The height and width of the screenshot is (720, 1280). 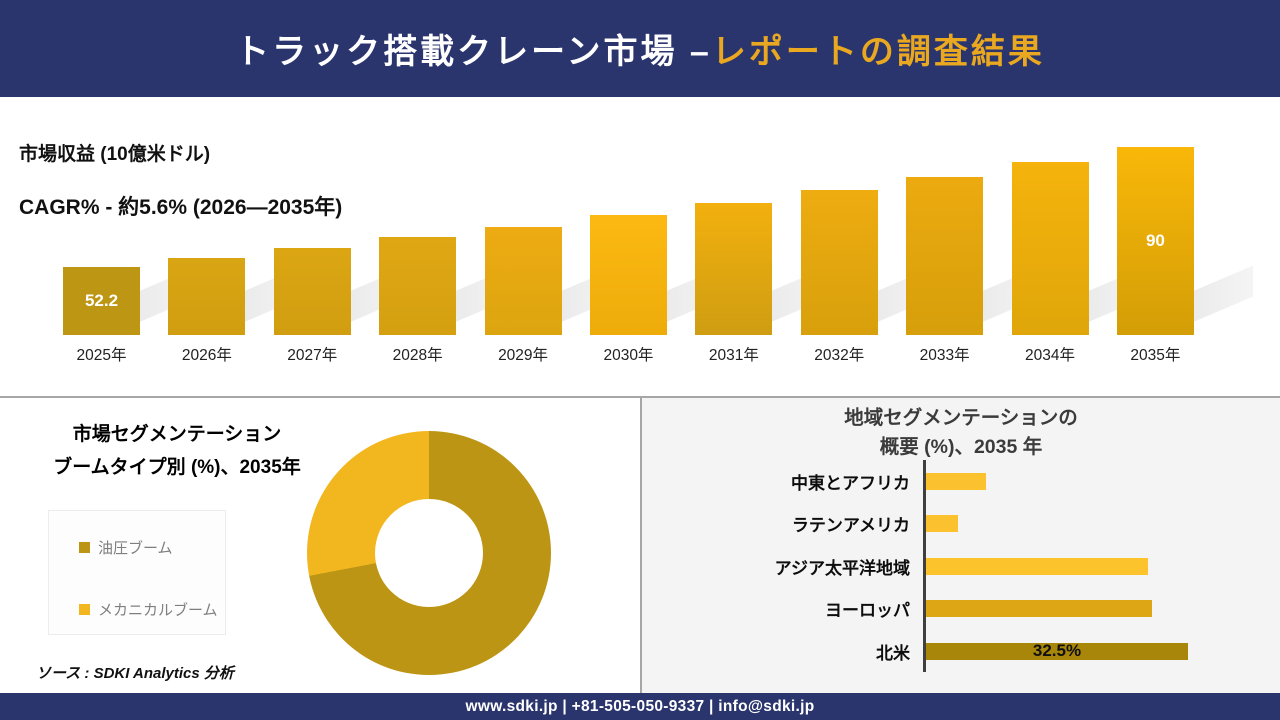 What do you see at coordinates (628, 355) in the screenshot?
I see `year-label: 2030年` at bounding box center [628, 355].